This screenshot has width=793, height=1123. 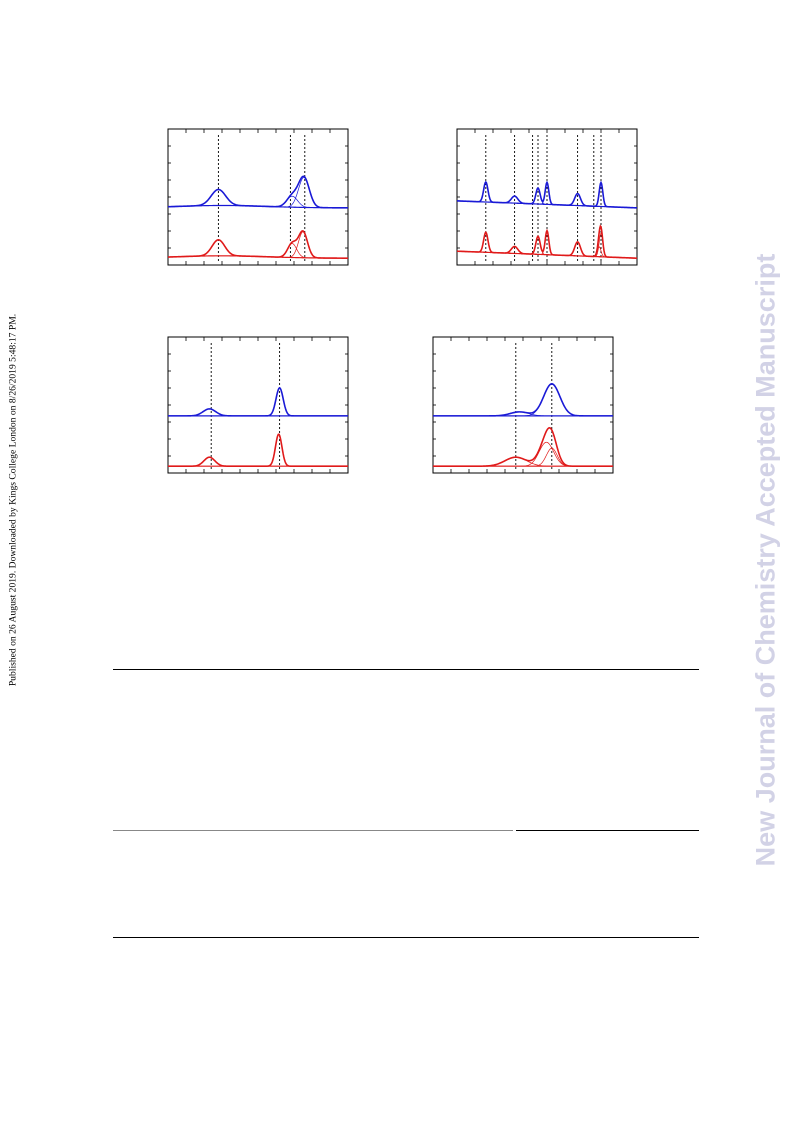 I want to click on spectrum-svg-bottom-left, so click(x=258, y=405).